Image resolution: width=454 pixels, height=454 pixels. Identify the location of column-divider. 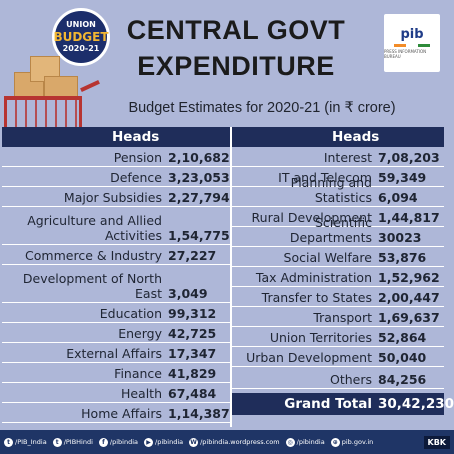
(231, 277).